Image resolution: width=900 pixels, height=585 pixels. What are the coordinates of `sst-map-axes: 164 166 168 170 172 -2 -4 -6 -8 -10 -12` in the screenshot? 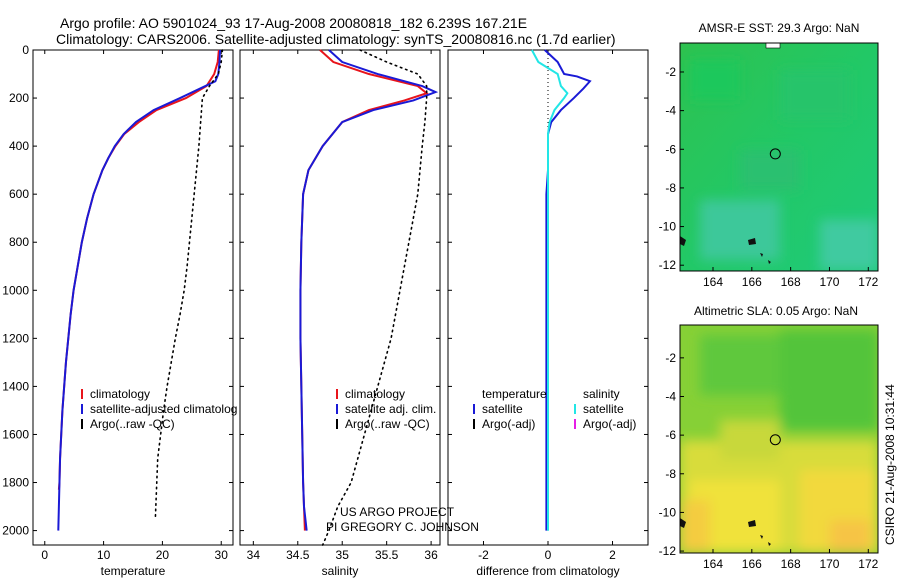 It's located at (769, 165).